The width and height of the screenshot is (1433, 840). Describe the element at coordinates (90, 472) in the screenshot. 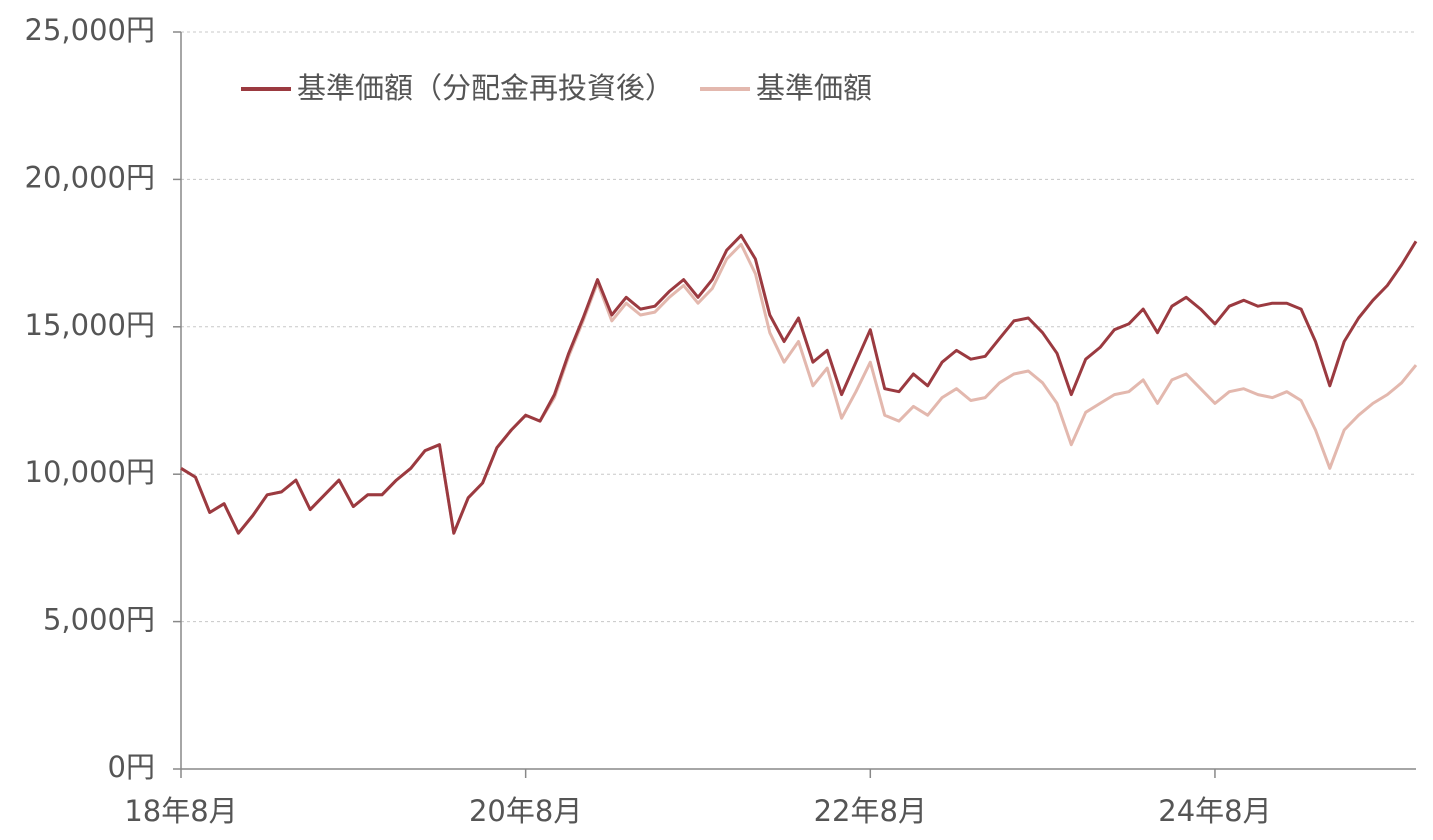

I see `y-tick-label: 10,000円` at that location.